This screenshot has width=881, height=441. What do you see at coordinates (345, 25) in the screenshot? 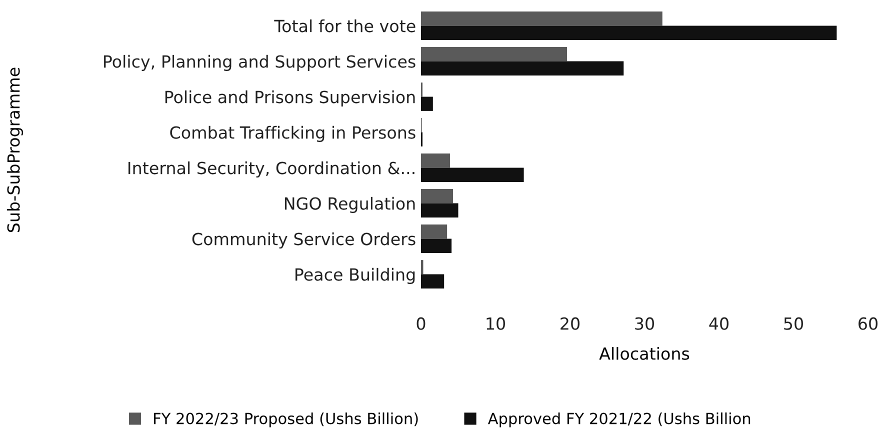
I see `y-tick-label: Total for the vote` at bounding box center [345, 25].